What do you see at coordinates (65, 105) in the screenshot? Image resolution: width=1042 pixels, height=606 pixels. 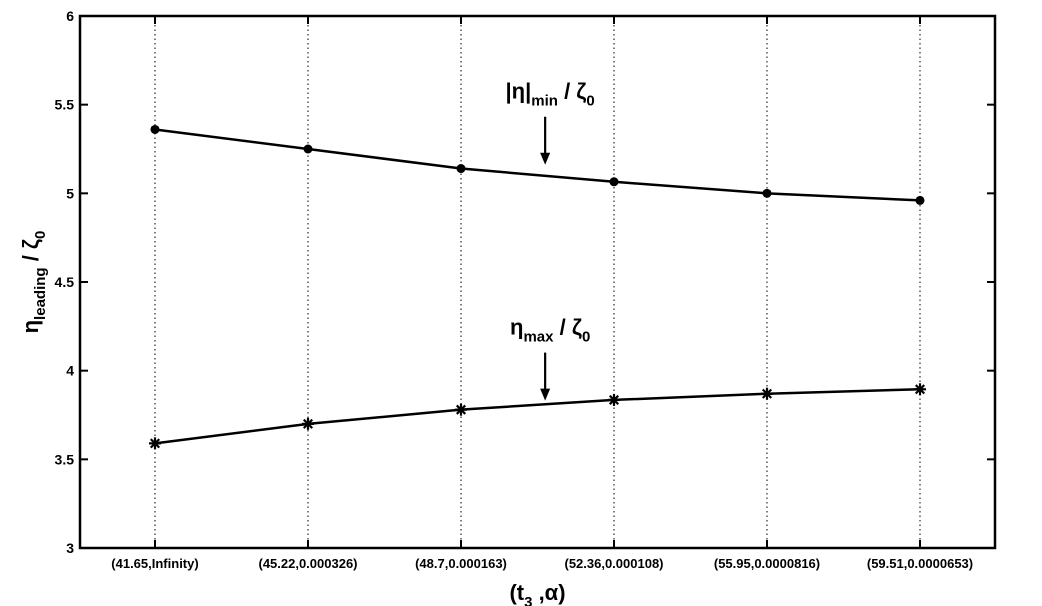 I see `y-tick-label: 5.5` at bounding box center [65, 105].